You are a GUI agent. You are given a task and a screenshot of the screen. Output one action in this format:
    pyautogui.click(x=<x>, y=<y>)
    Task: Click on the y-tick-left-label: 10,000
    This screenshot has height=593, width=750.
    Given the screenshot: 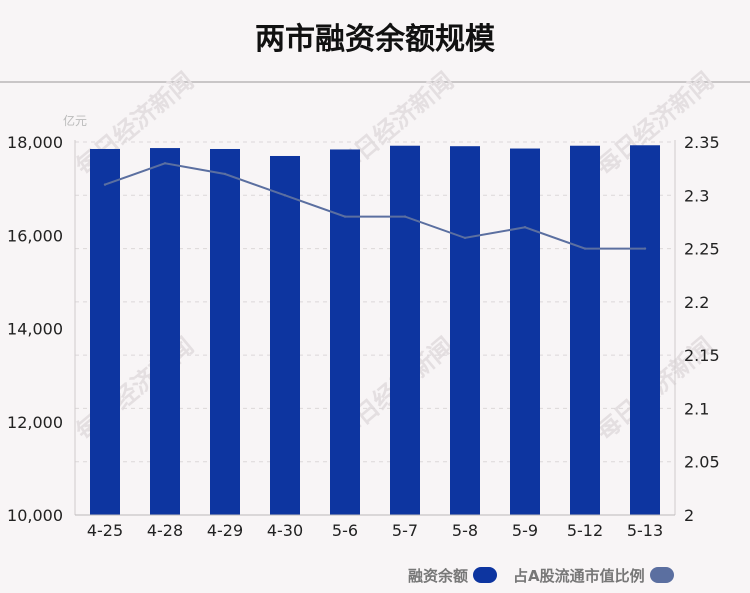 What is the action you would take?
    pyautogui.click(x=35, y=515)
    